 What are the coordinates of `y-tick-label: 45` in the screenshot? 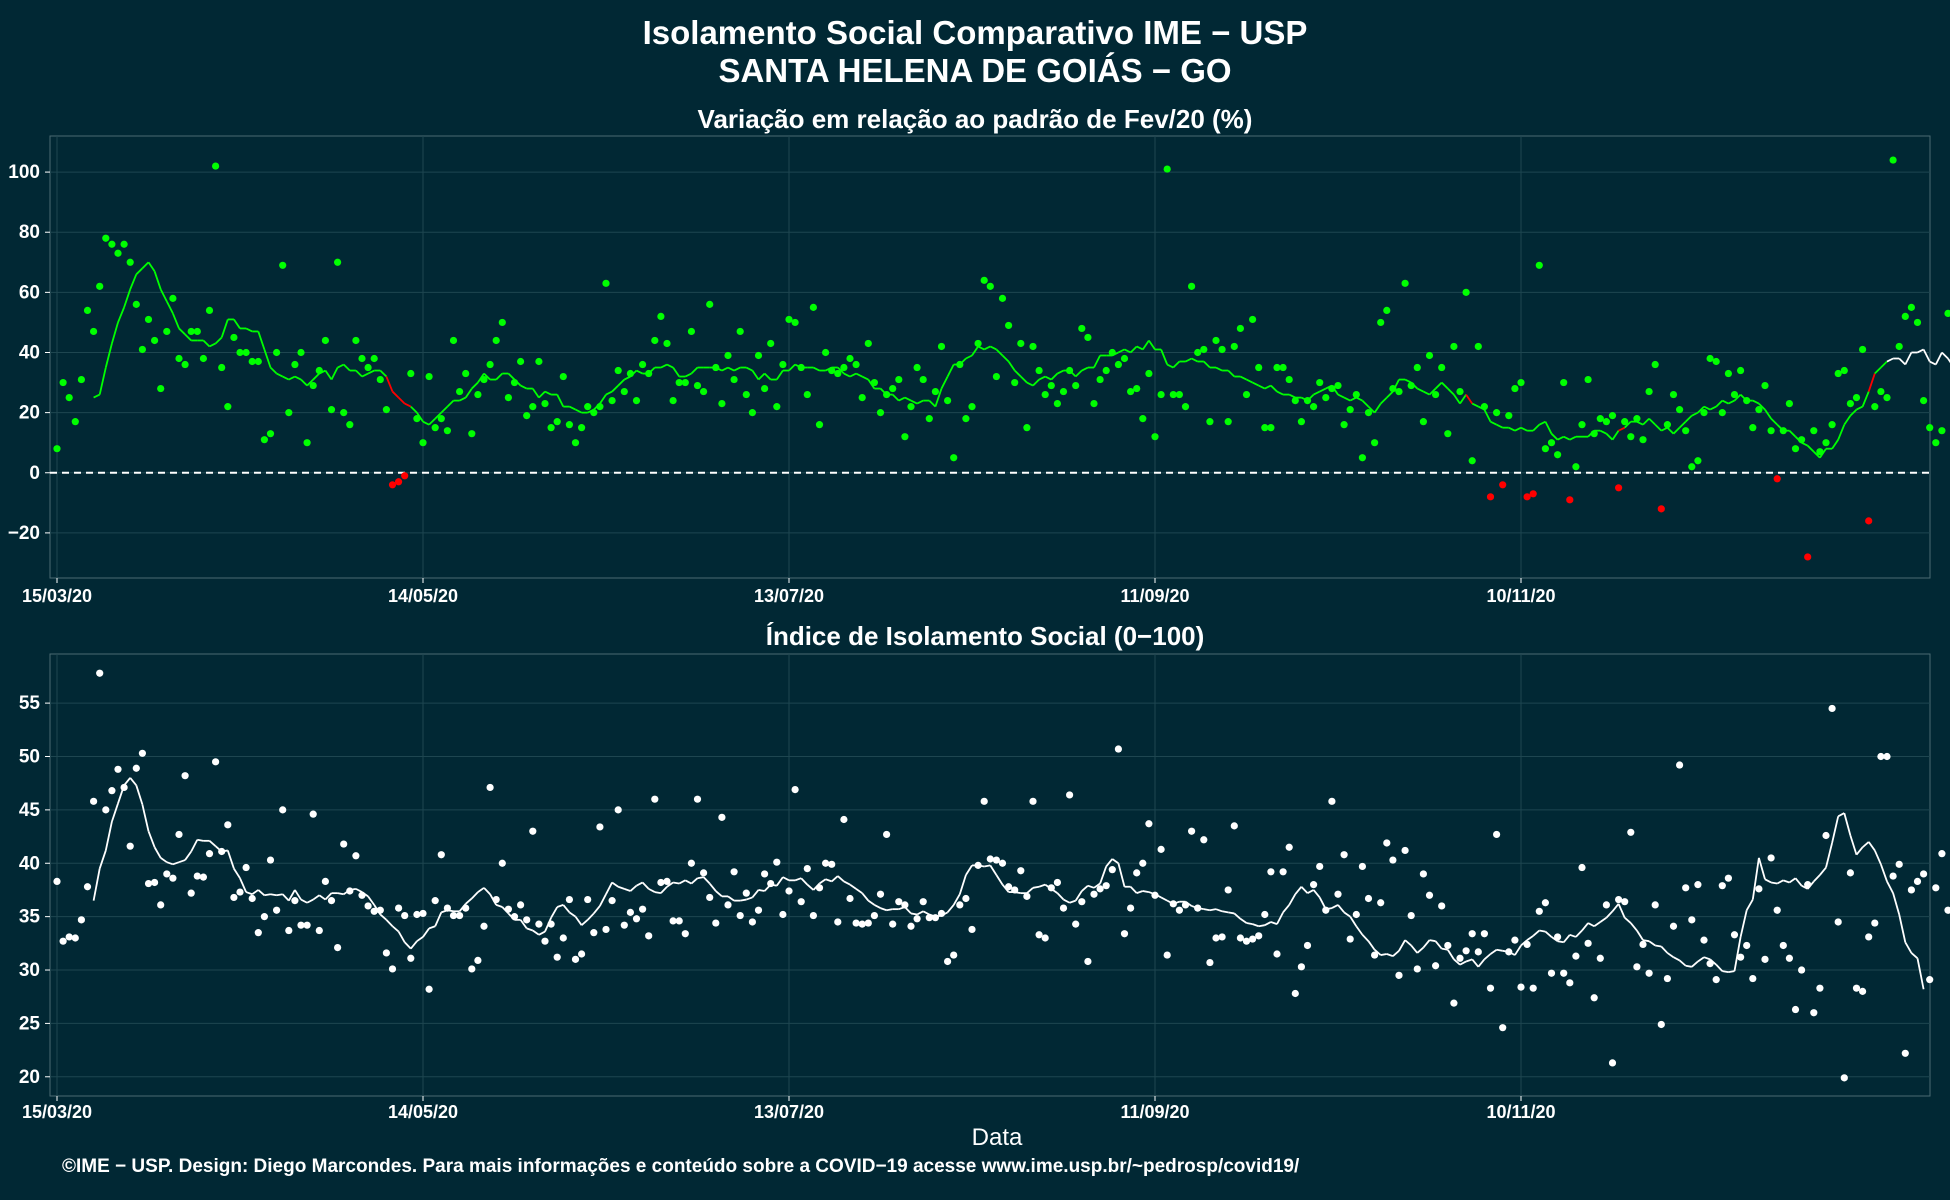 It's located at (30, 810).